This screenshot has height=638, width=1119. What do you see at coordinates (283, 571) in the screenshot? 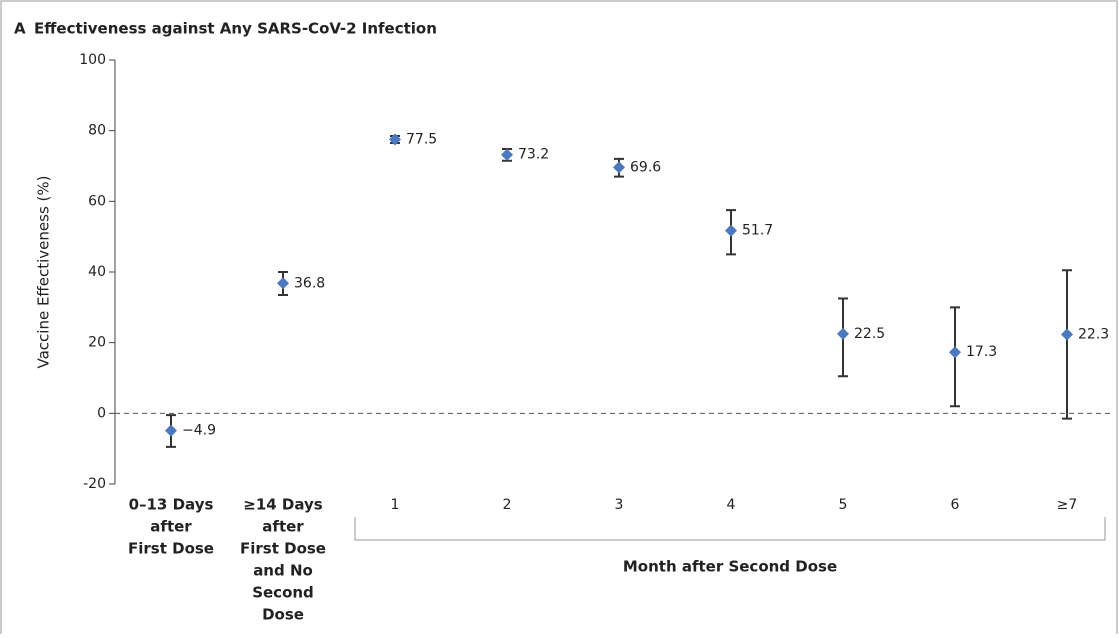
I see `x-tick-label: and No` at bounding box center [283, 571].